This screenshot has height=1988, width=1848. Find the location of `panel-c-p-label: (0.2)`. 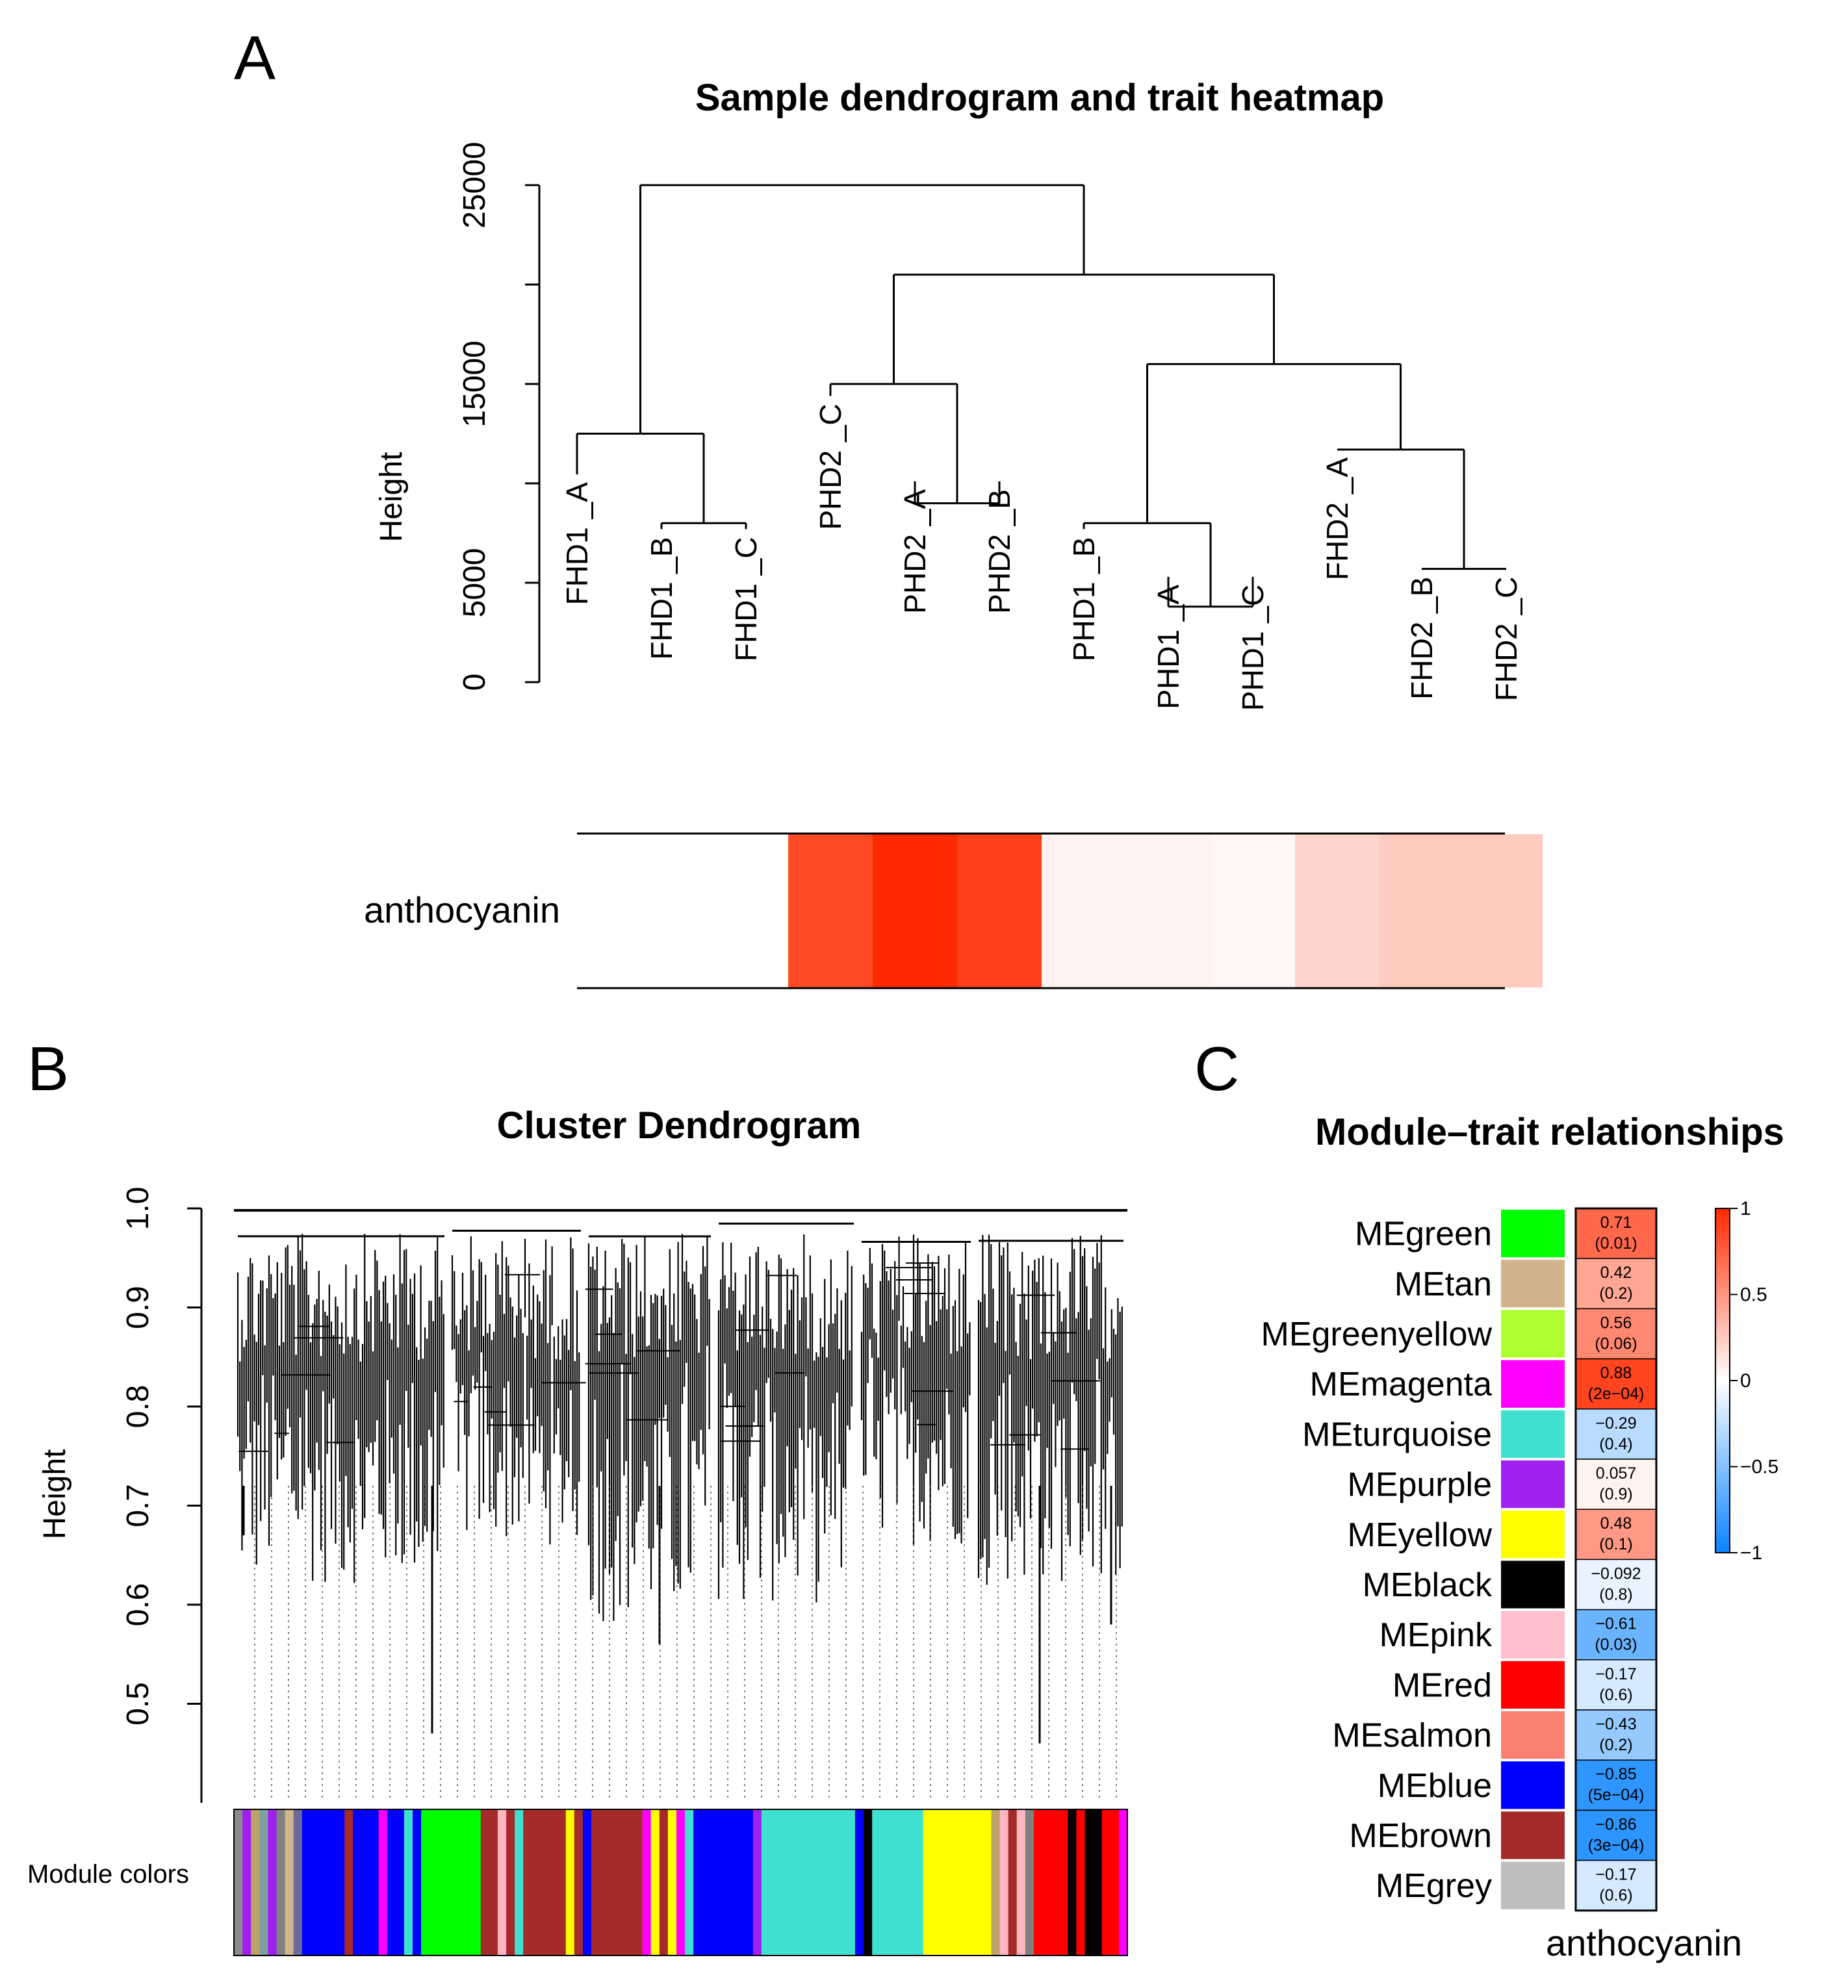

panel-c-p-label: (0.2) is located at coordinates (1615, 1745).